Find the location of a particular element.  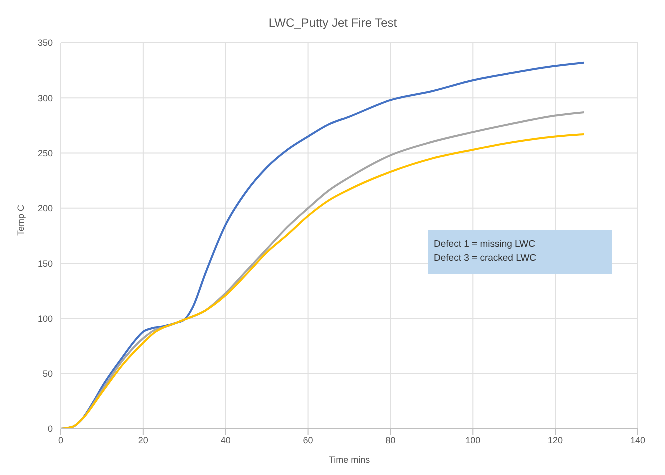

y-tick-label: 350 is located at coordinates (45, 43).